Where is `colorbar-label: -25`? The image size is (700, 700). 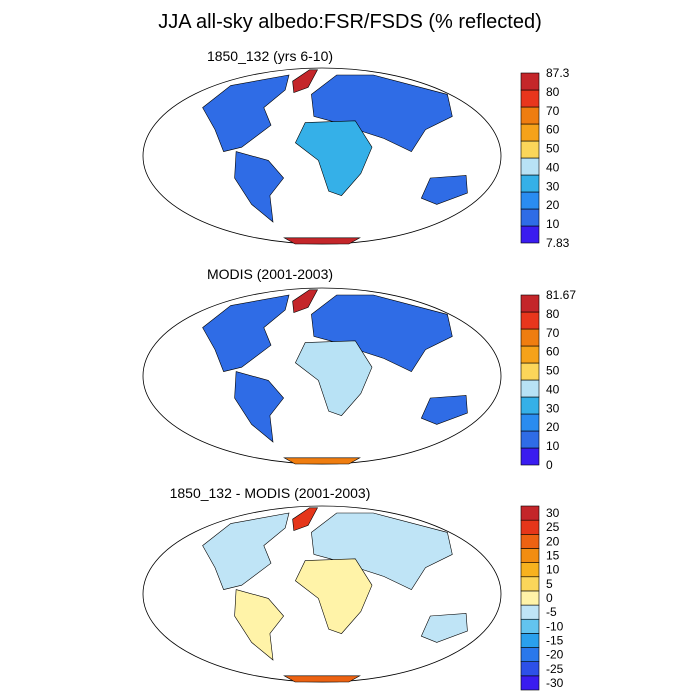 colorbar-label: -25 is located at coordinates (555, 669).